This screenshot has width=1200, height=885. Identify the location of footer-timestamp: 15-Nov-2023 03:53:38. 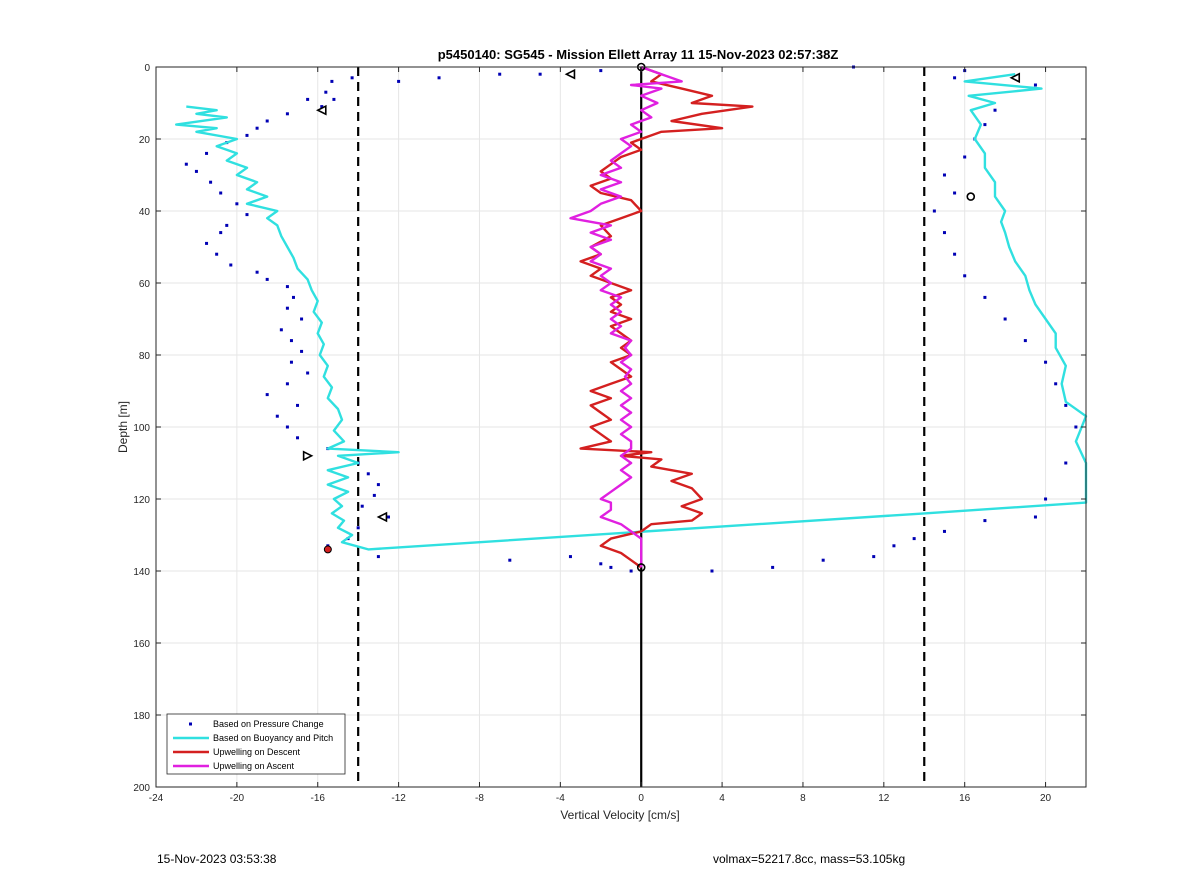
(217, 859).